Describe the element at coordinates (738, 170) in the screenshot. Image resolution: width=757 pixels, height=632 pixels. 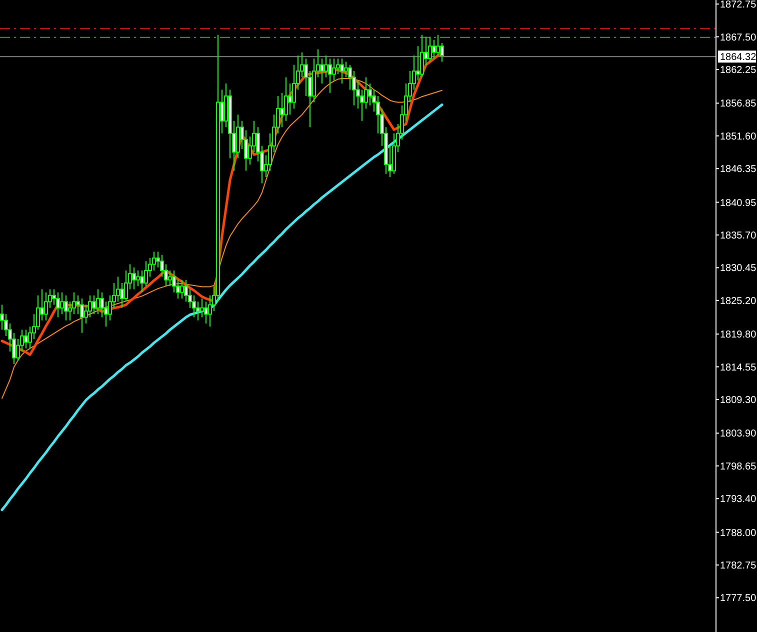
I see `y-tick-label: 1846.35` at that location.